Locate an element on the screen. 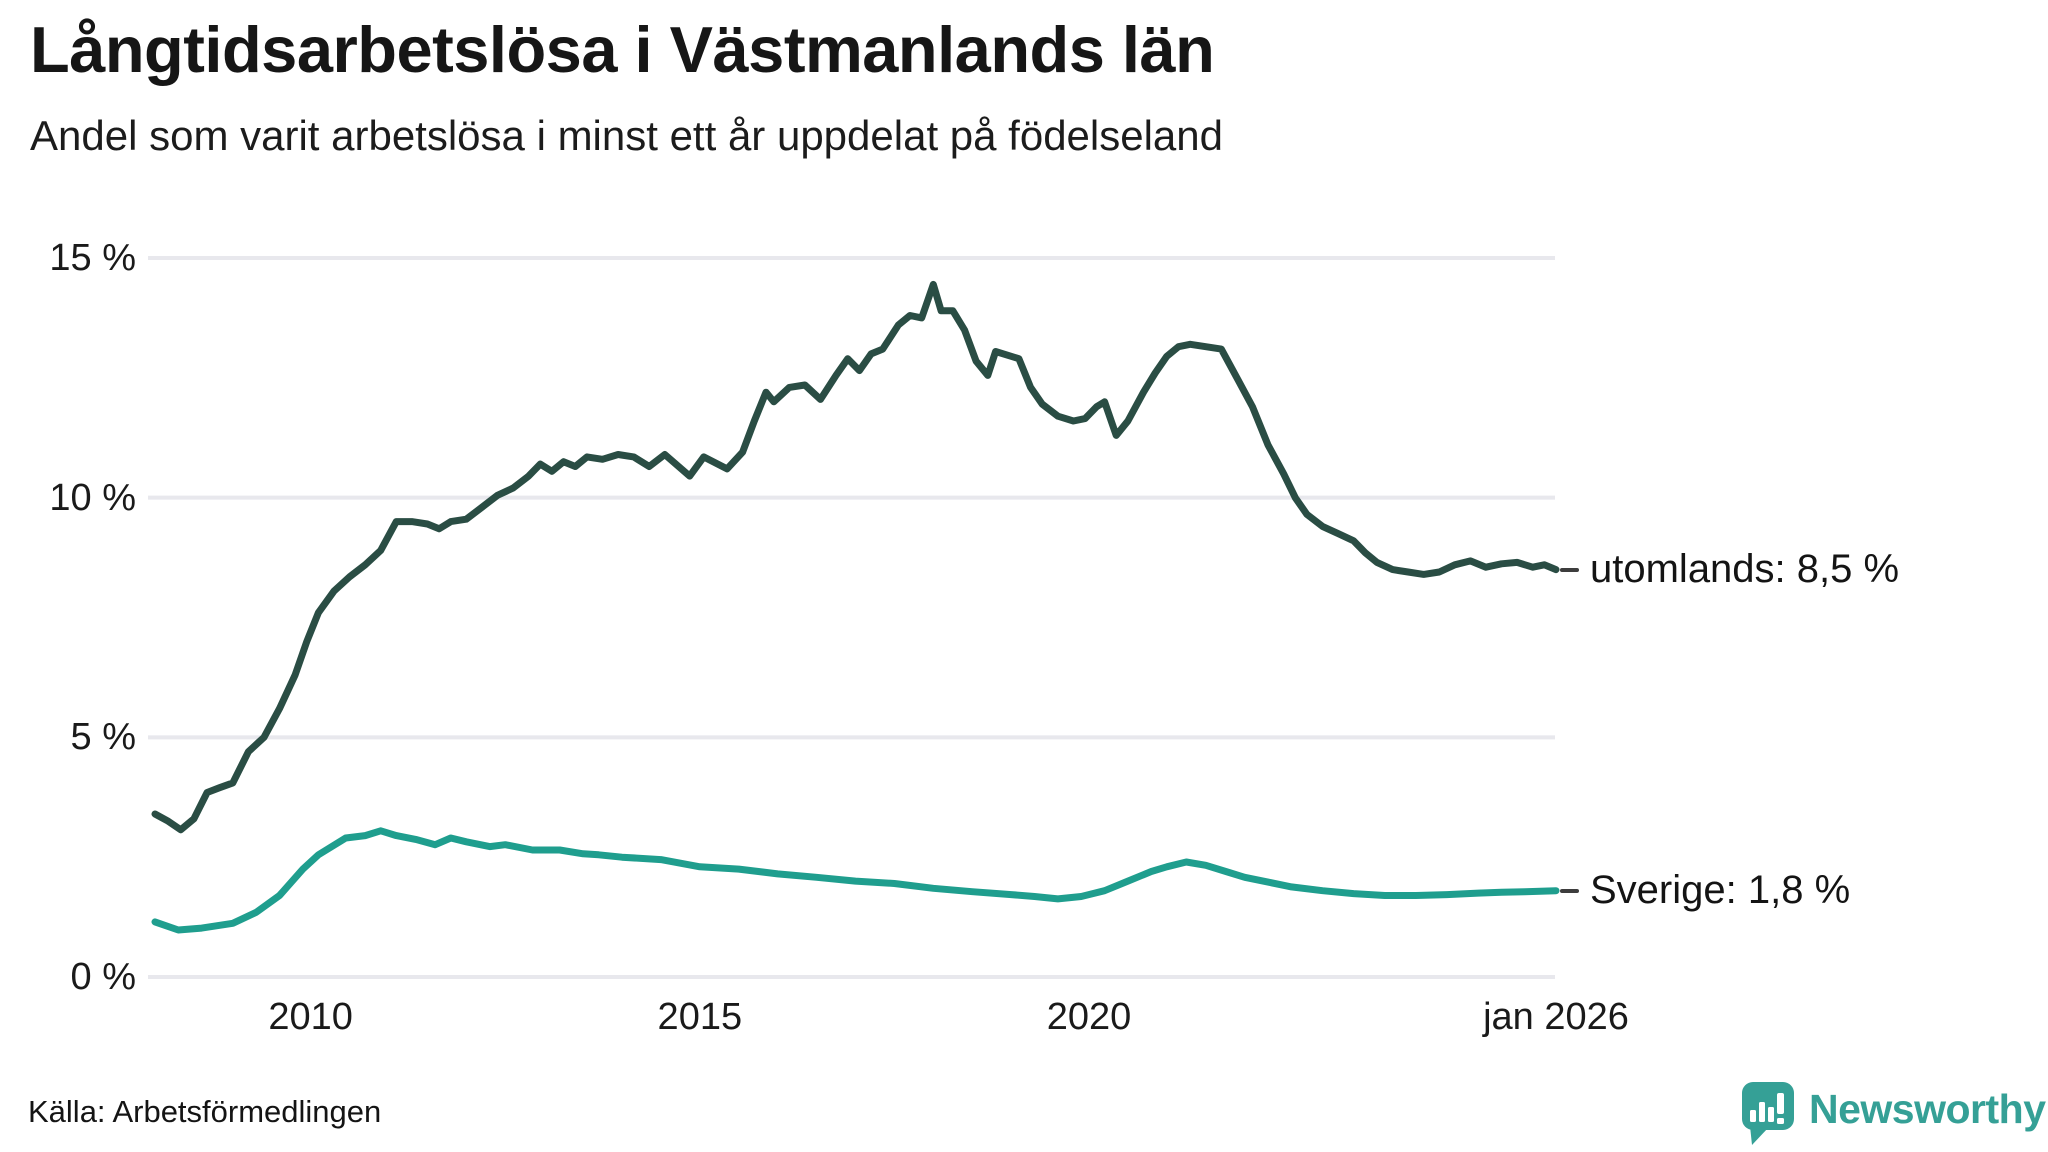  y-axis-tick-label: 5 % is located at coordinates (103, 737).